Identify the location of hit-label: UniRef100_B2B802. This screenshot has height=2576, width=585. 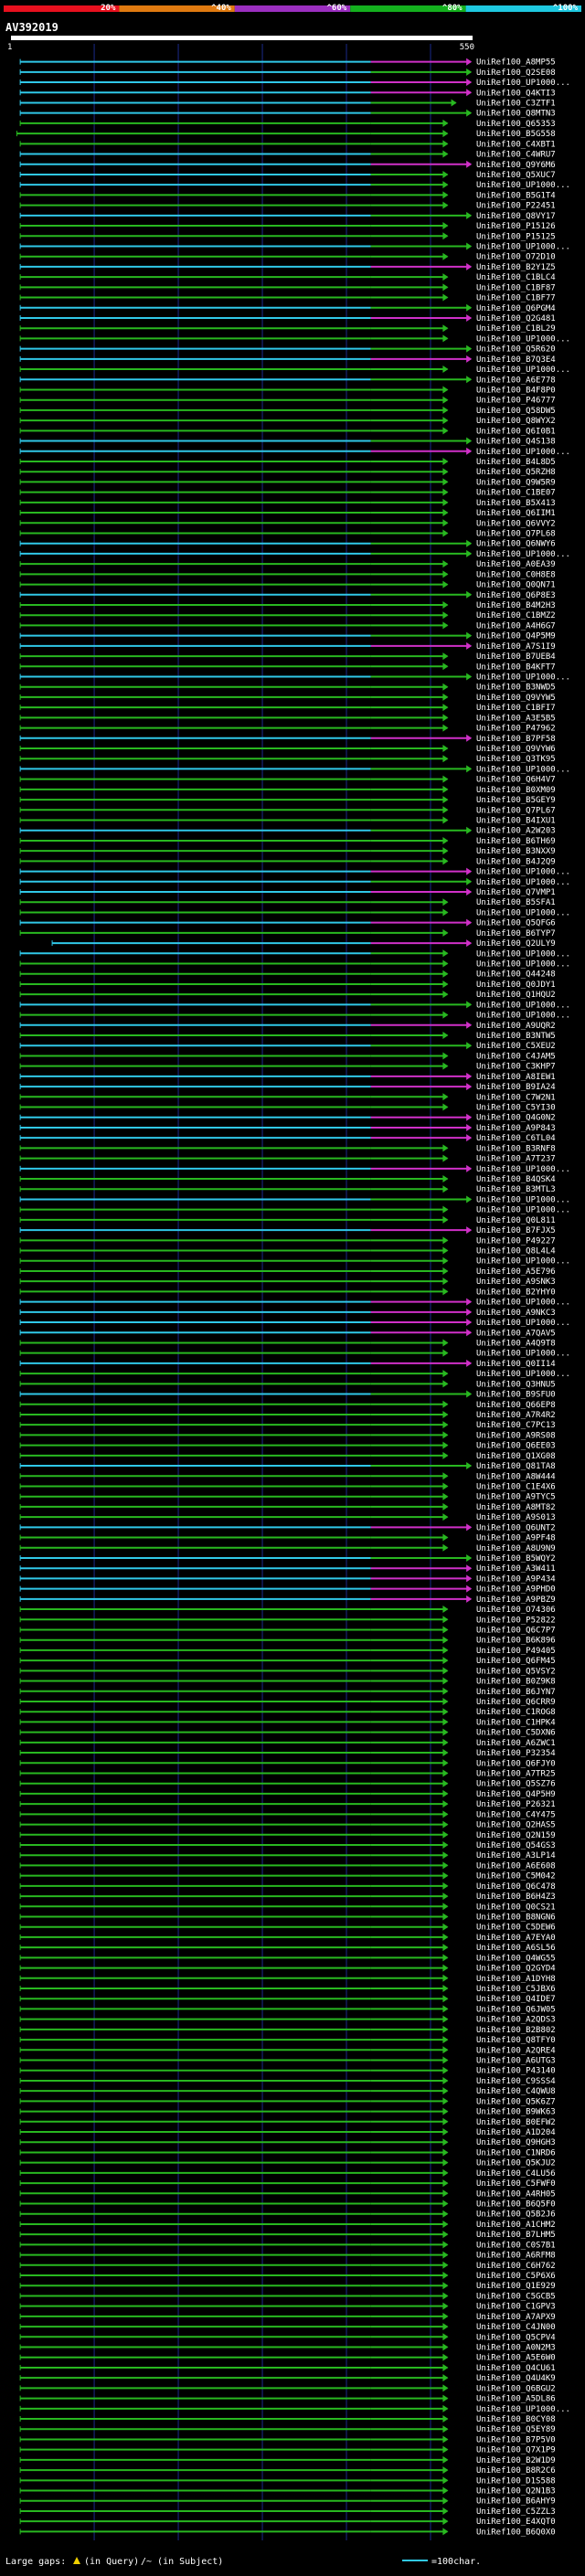
(516, 2030).